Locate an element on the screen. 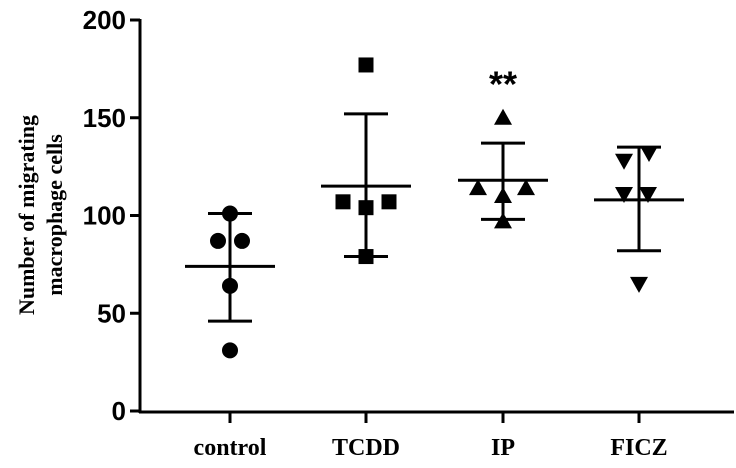 The height and width of the screenshot is (468, 736). group-ficz is located at coordinates (639, 219).